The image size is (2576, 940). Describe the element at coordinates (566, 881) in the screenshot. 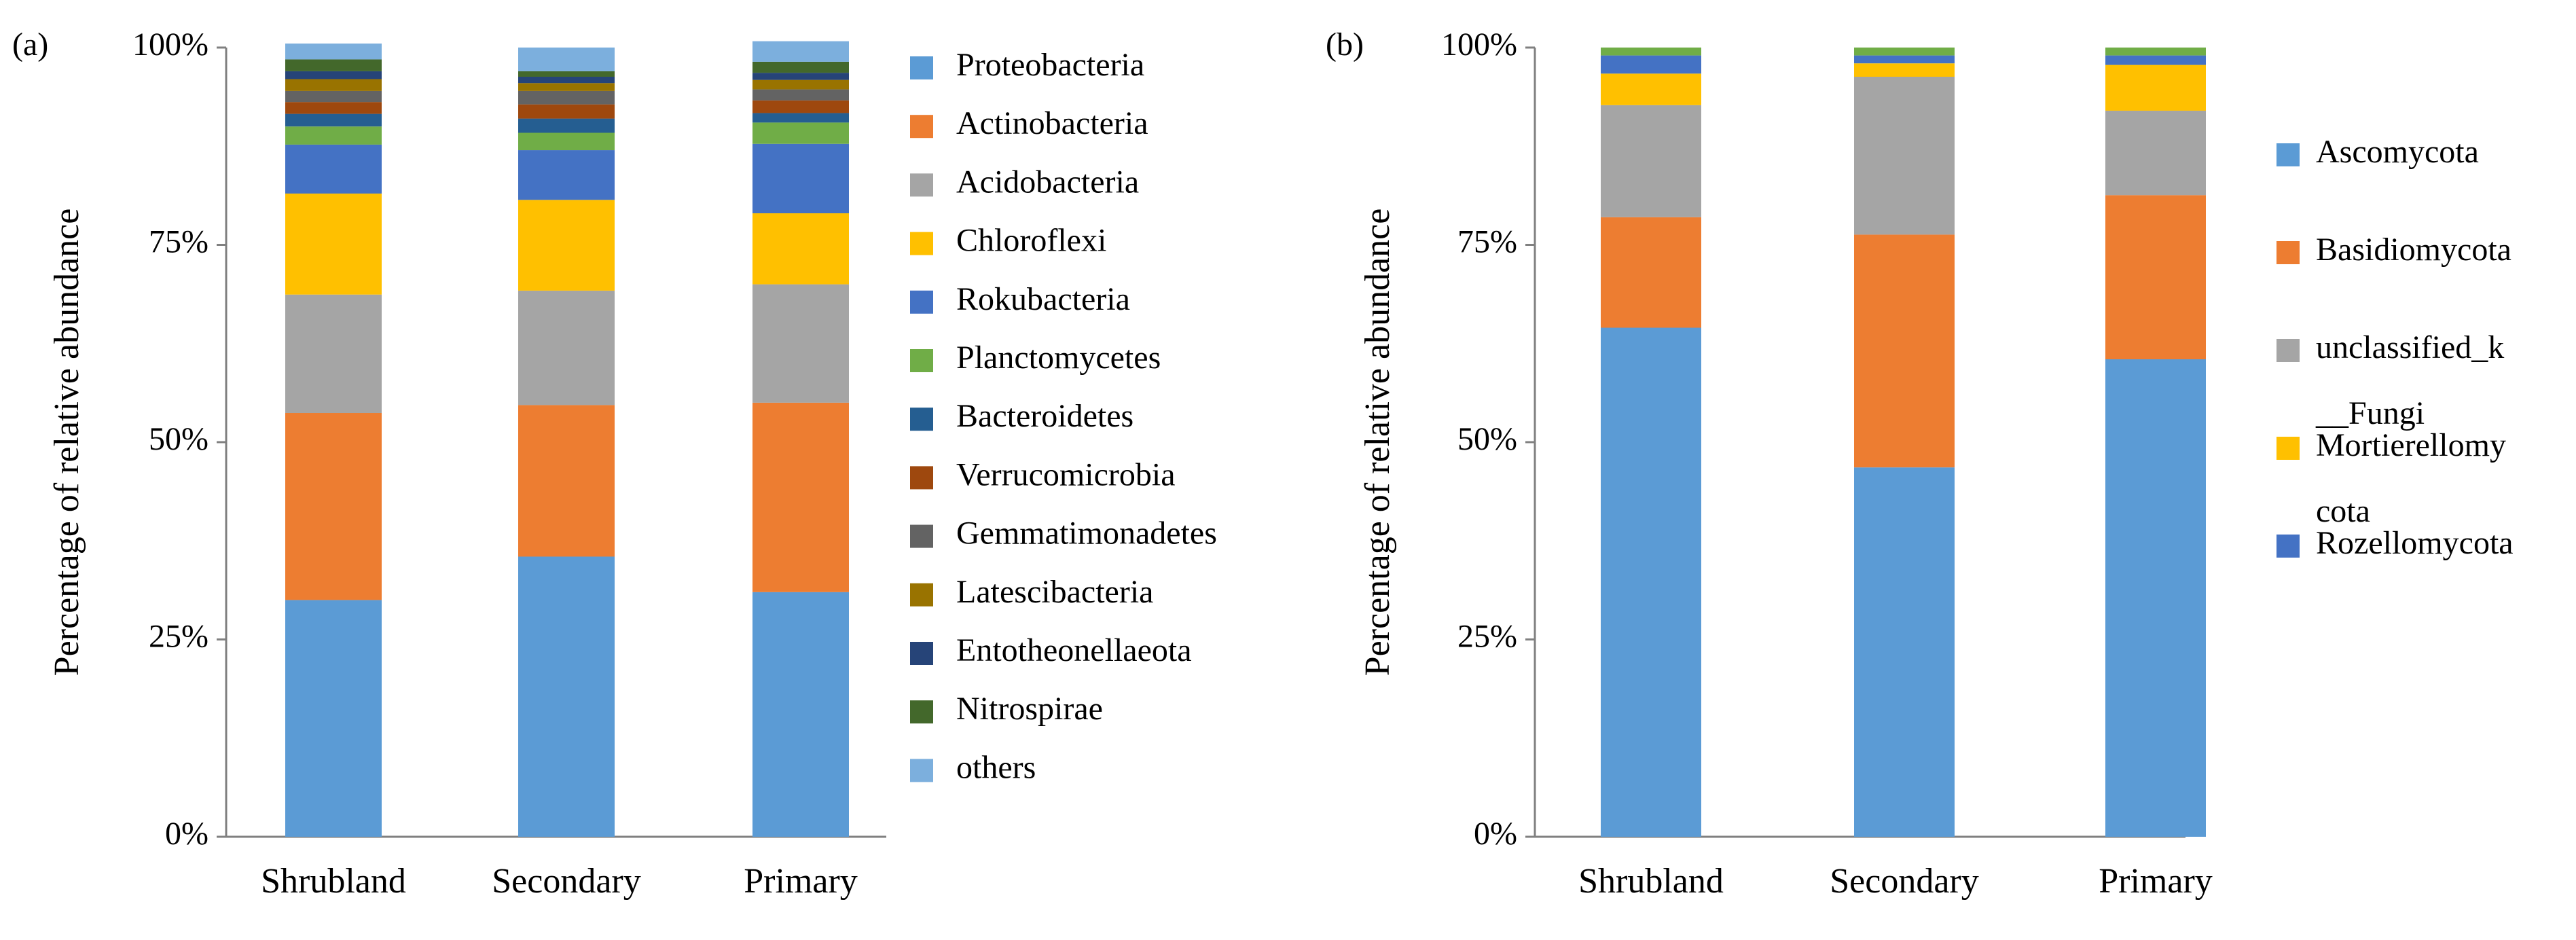

I see `panel-a-x-tick-label: Secondary` at that location.